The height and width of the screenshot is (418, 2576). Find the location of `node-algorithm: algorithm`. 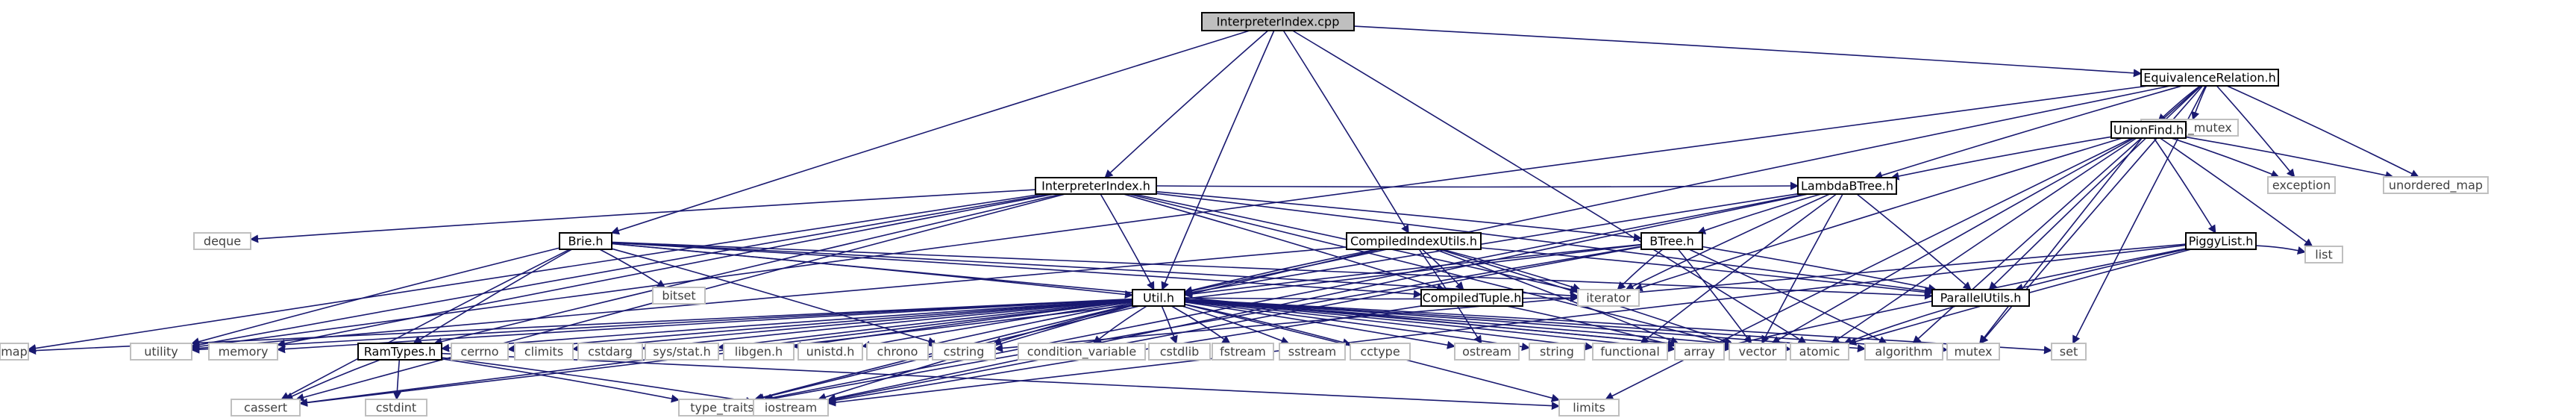

node-algorithm: algorithm is located at coordinates (1903, 352).